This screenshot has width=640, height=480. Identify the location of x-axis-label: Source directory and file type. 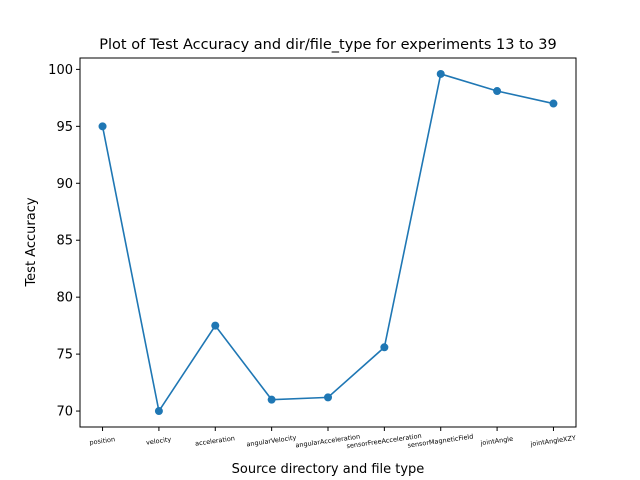
(328, 469).